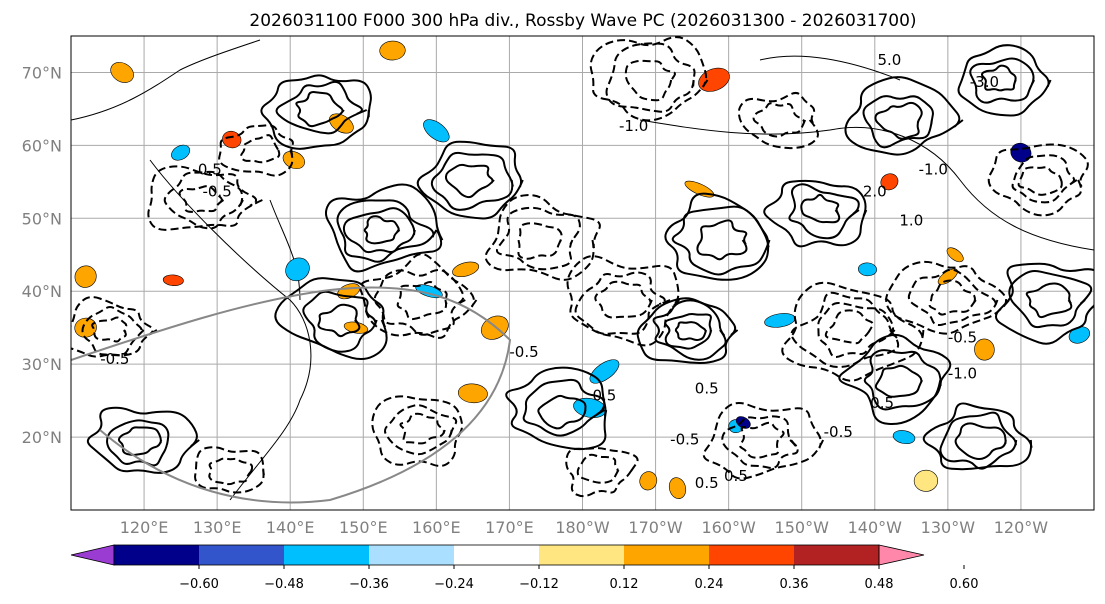  I want to click on lon-tick-label: 150°E, so click(363, 527).